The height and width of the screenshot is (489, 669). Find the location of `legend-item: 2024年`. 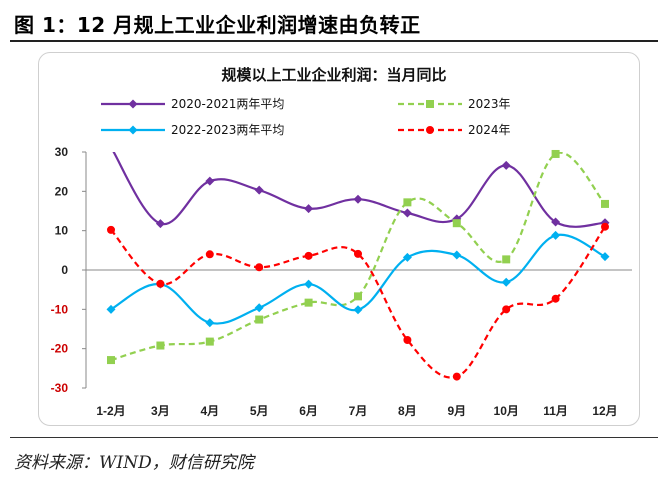

legend-item: 2024年 is located at coordinates (454, 130).